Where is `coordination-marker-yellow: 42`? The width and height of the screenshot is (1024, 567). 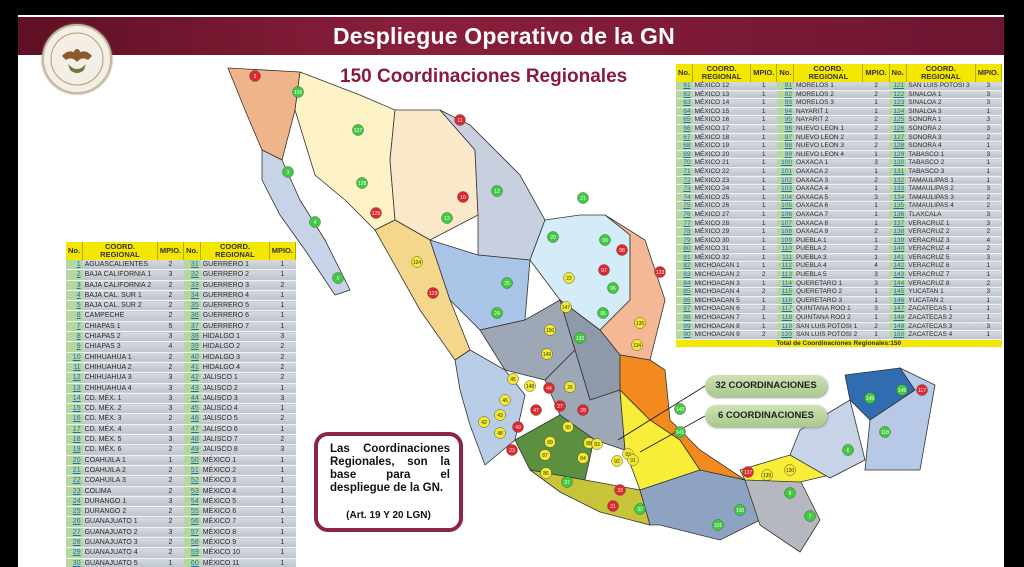
coordination-marker-yellow: 42 is located at coordinates (484, 422).